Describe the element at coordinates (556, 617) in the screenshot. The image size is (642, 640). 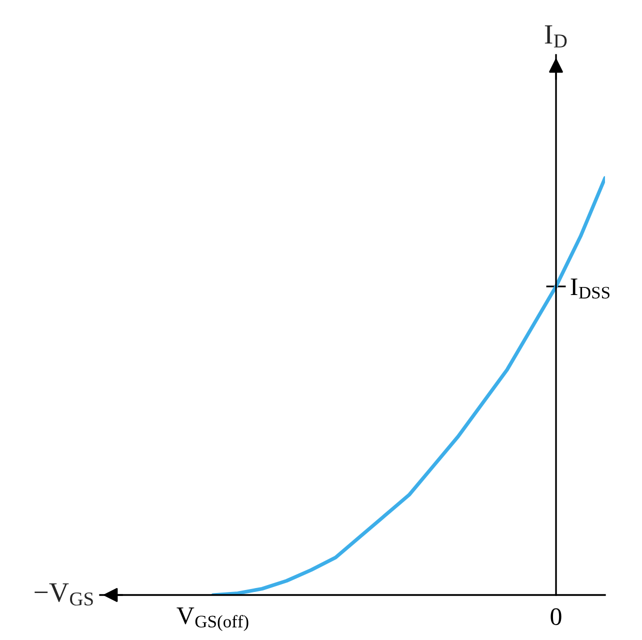
I see `x-tick-label: 0` at that location.